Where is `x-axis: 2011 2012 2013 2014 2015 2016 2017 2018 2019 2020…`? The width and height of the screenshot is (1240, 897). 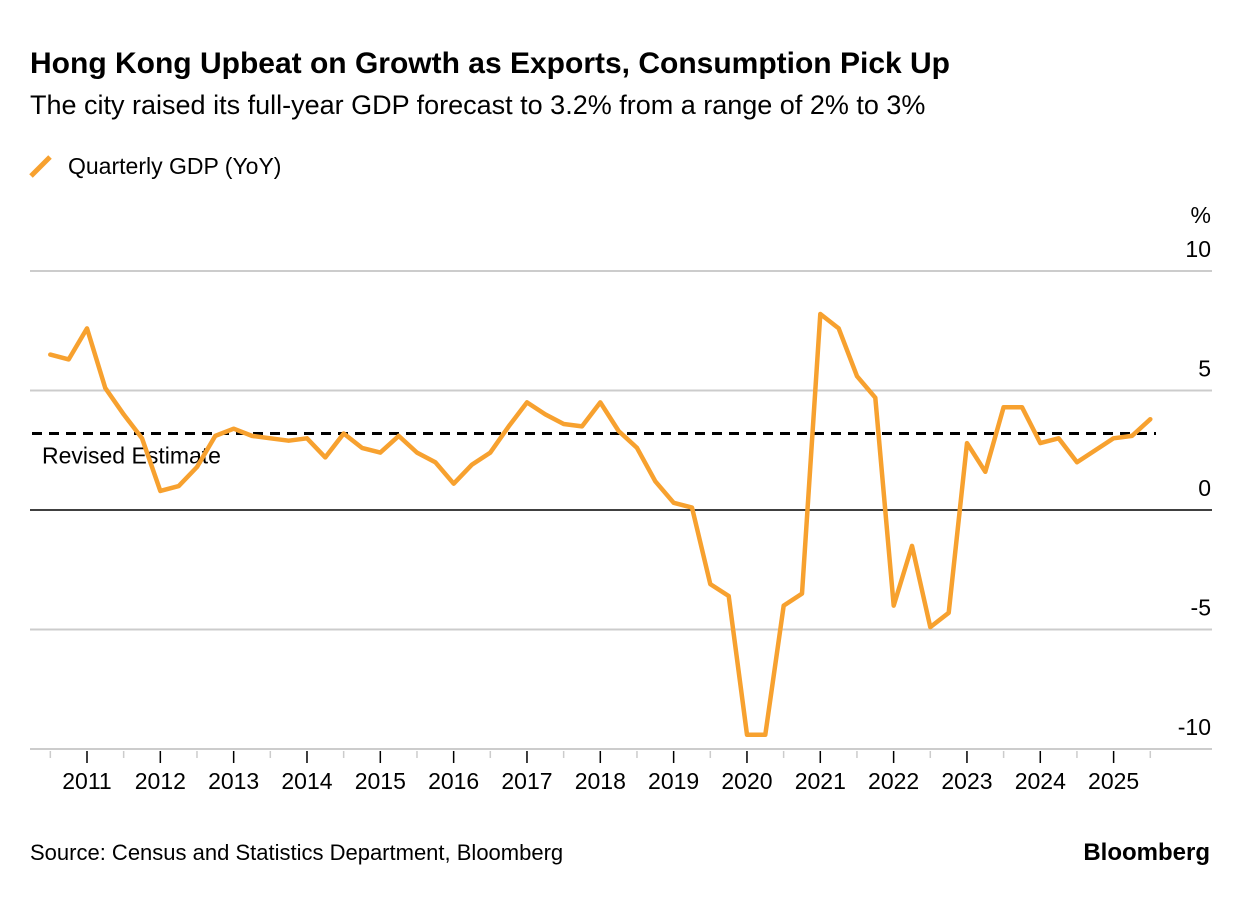
x-axis: 2011 2012 2013 2014 2015 2016 2017 2018 2019 2020… is located at coordinates (600, 772).